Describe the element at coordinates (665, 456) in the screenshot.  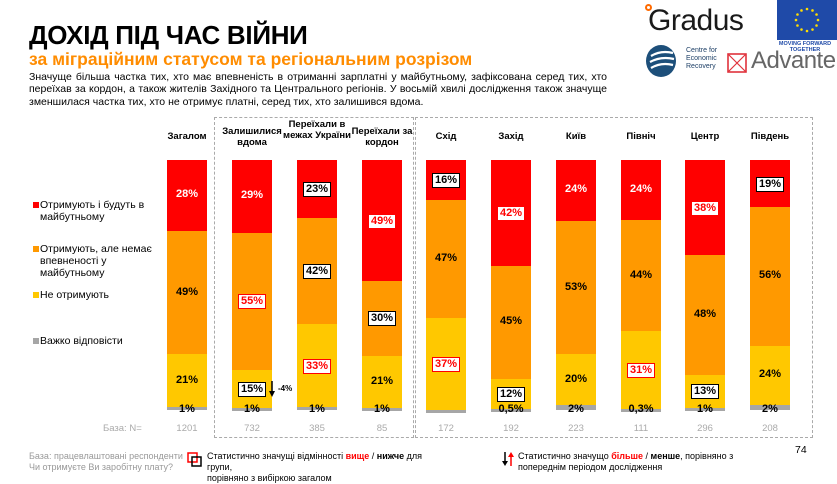
I see `change-note-less: менше` at that location.